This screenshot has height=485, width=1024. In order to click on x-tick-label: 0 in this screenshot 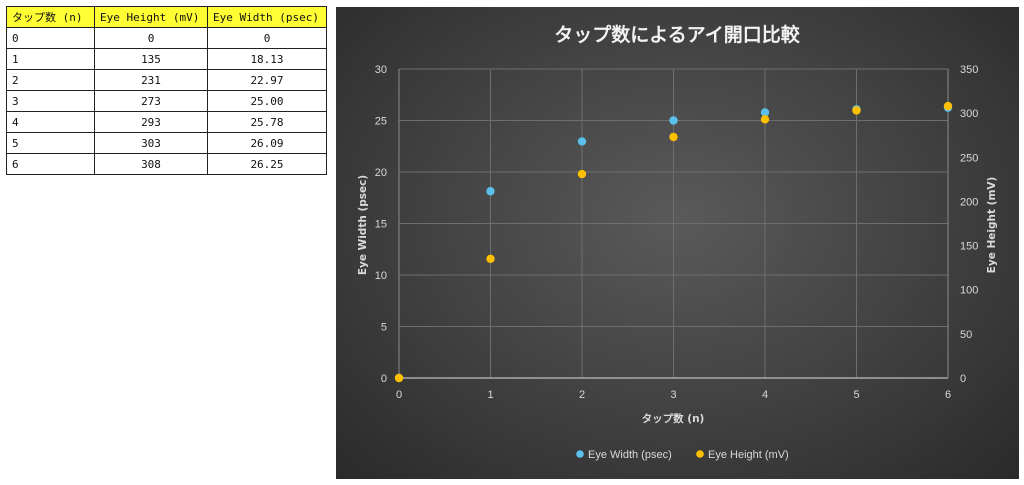, I will do `click(399, 395)`.